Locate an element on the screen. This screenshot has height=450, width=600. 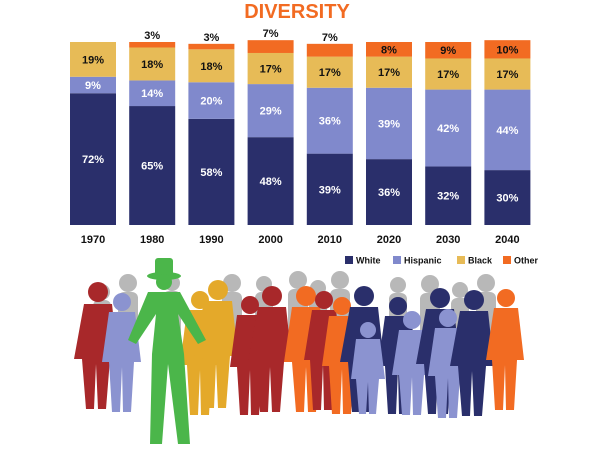
data-label-white-2040: 30% is located at coordinates (507, 199).